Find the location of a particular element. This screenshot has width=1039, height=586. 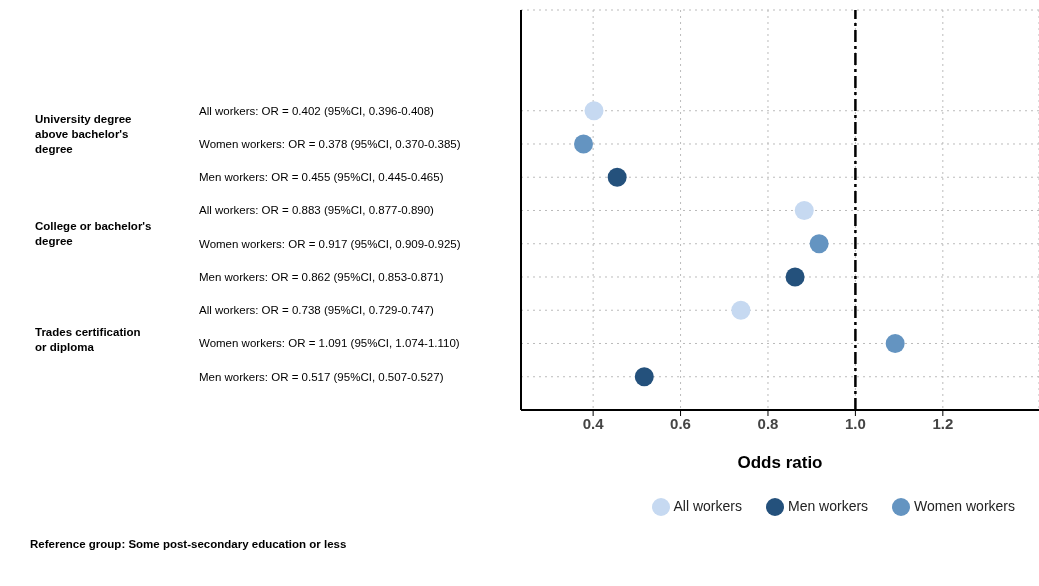

text: University degree above bachelor's degree is located at coordinates (84, 134).